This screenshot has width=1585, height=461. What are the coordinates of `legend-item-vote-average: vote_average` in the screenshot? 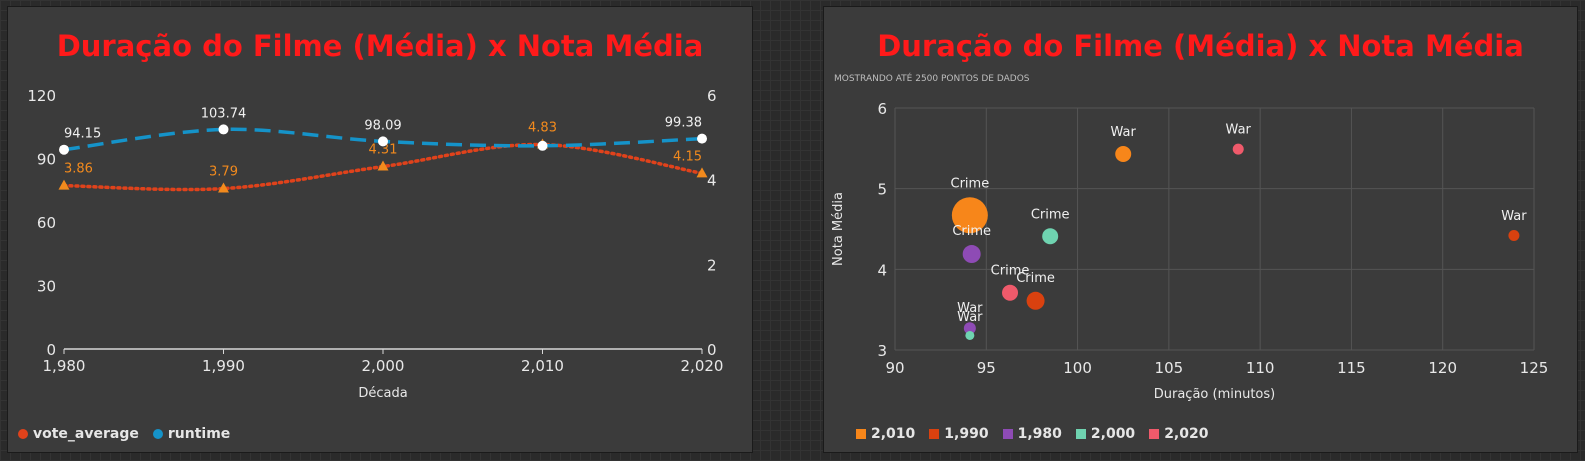 It's located at (78, 434).